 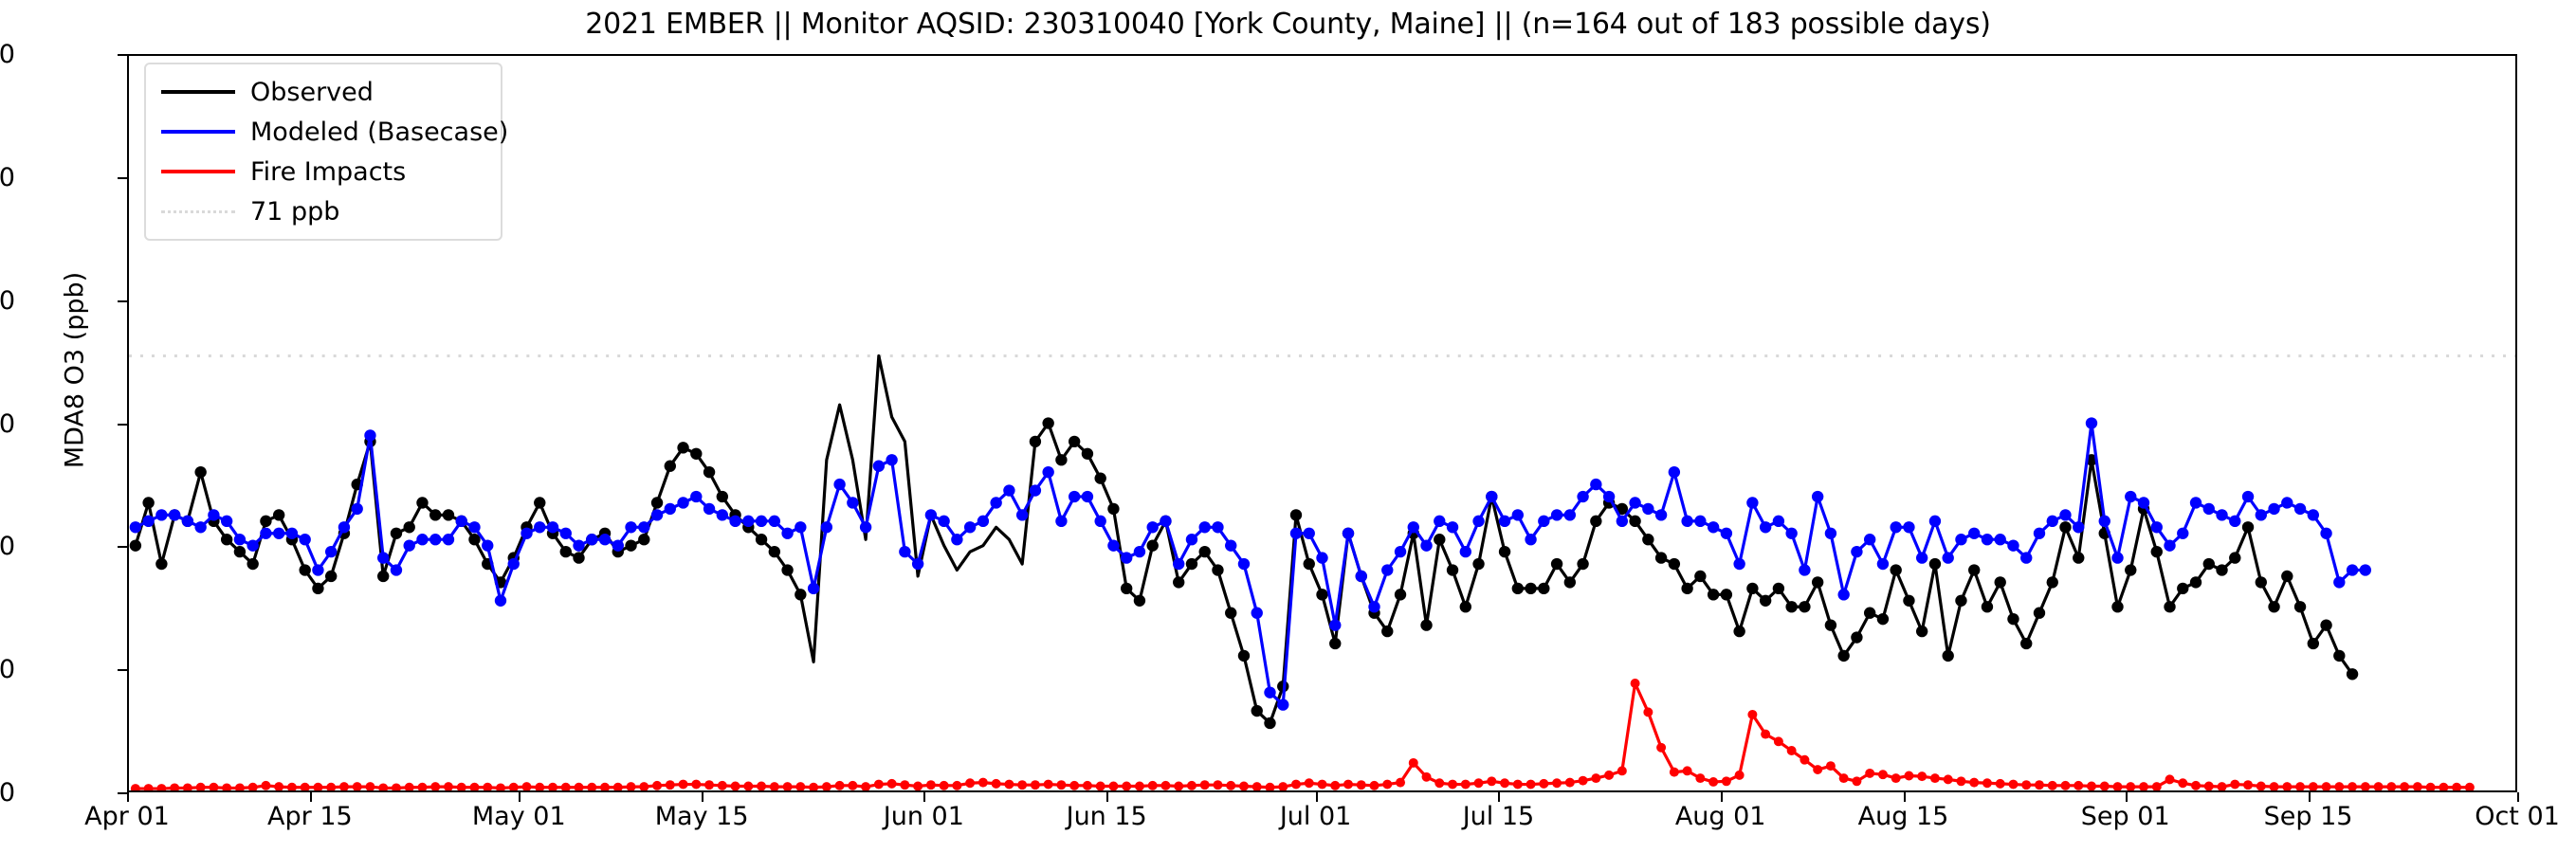 What do you see at coordinates (323, 211) in the screenshot?
I see `legend-item-71-ppb: 71 ppb` at bounding box center [323, 211].